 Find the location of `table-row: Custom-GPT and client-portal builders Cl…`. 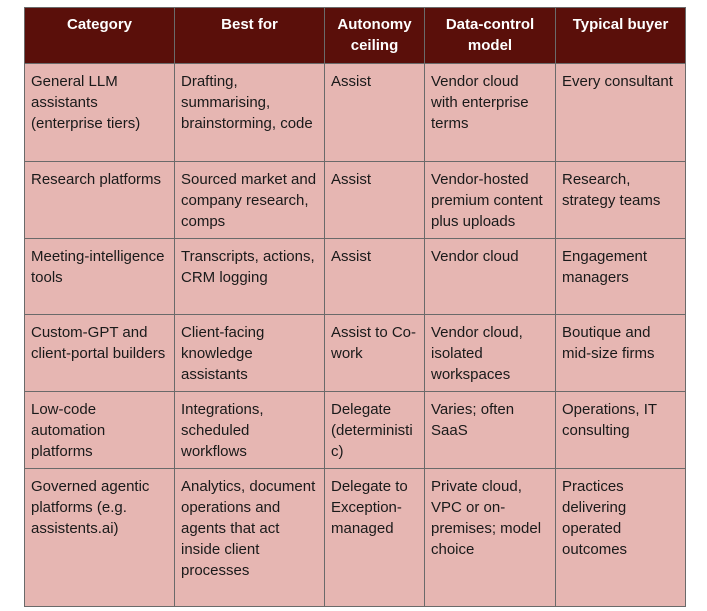

table-row: Custom-GPT and client-portal builders Cl… is located at coordinates (355, 353).